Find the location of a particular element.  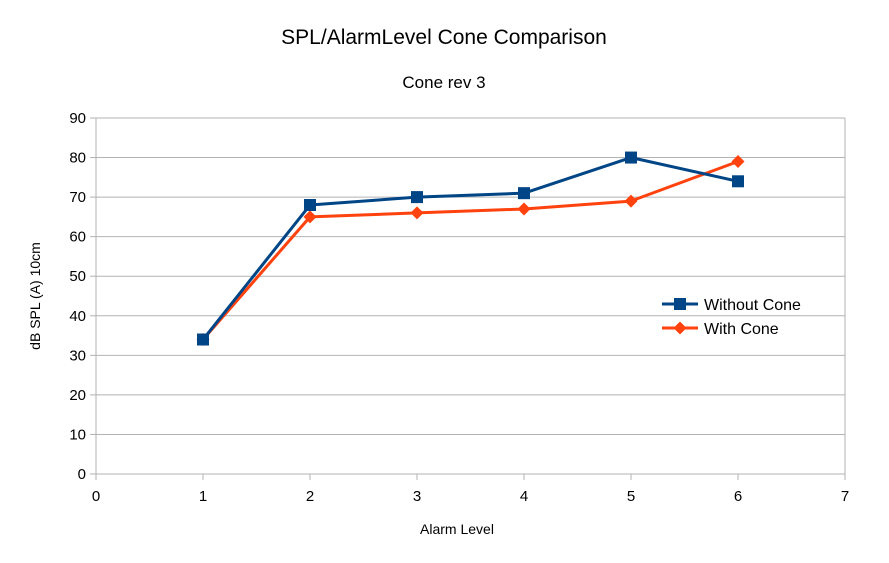

y-tick-label: 0 is located at coordinates (82, 474).